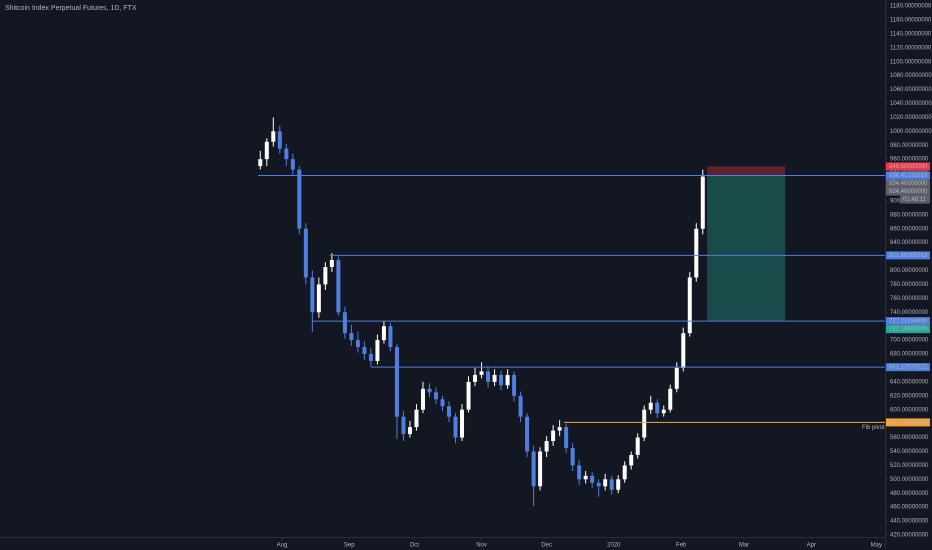 The image size is (932, 550). What do you see at coordinates (911, 20) in the screenshot?
I see `y-tick-label: 1160.00000000` at bounding box center [911, 20].